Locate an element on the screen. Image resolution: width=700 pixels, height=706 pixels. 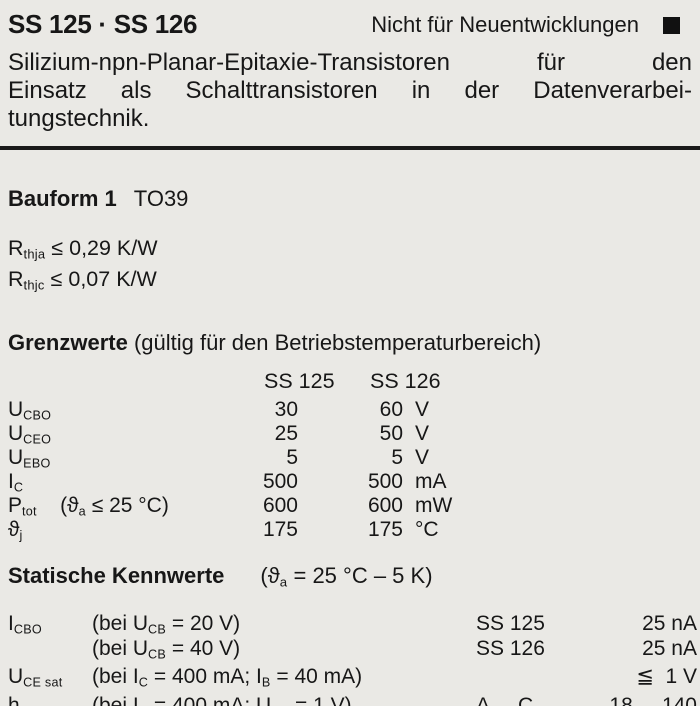
grenzwerte-column-headers: SS 125 SS 126 is located at coordinates (350, 381).